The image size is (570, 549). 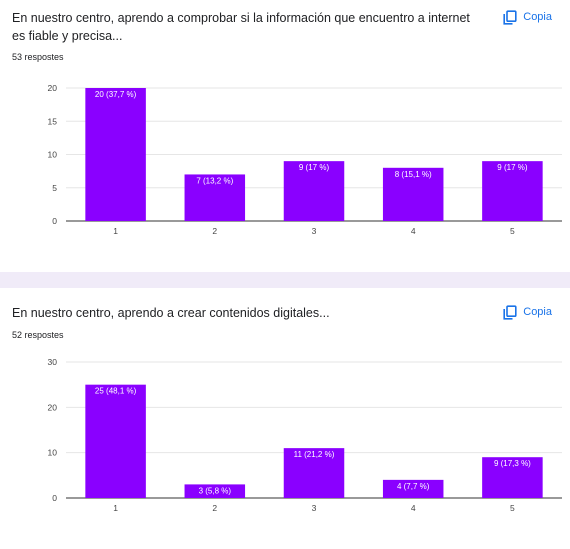 I want to click on data-label: 20 (37,7 %), so click(x=116, y=94).